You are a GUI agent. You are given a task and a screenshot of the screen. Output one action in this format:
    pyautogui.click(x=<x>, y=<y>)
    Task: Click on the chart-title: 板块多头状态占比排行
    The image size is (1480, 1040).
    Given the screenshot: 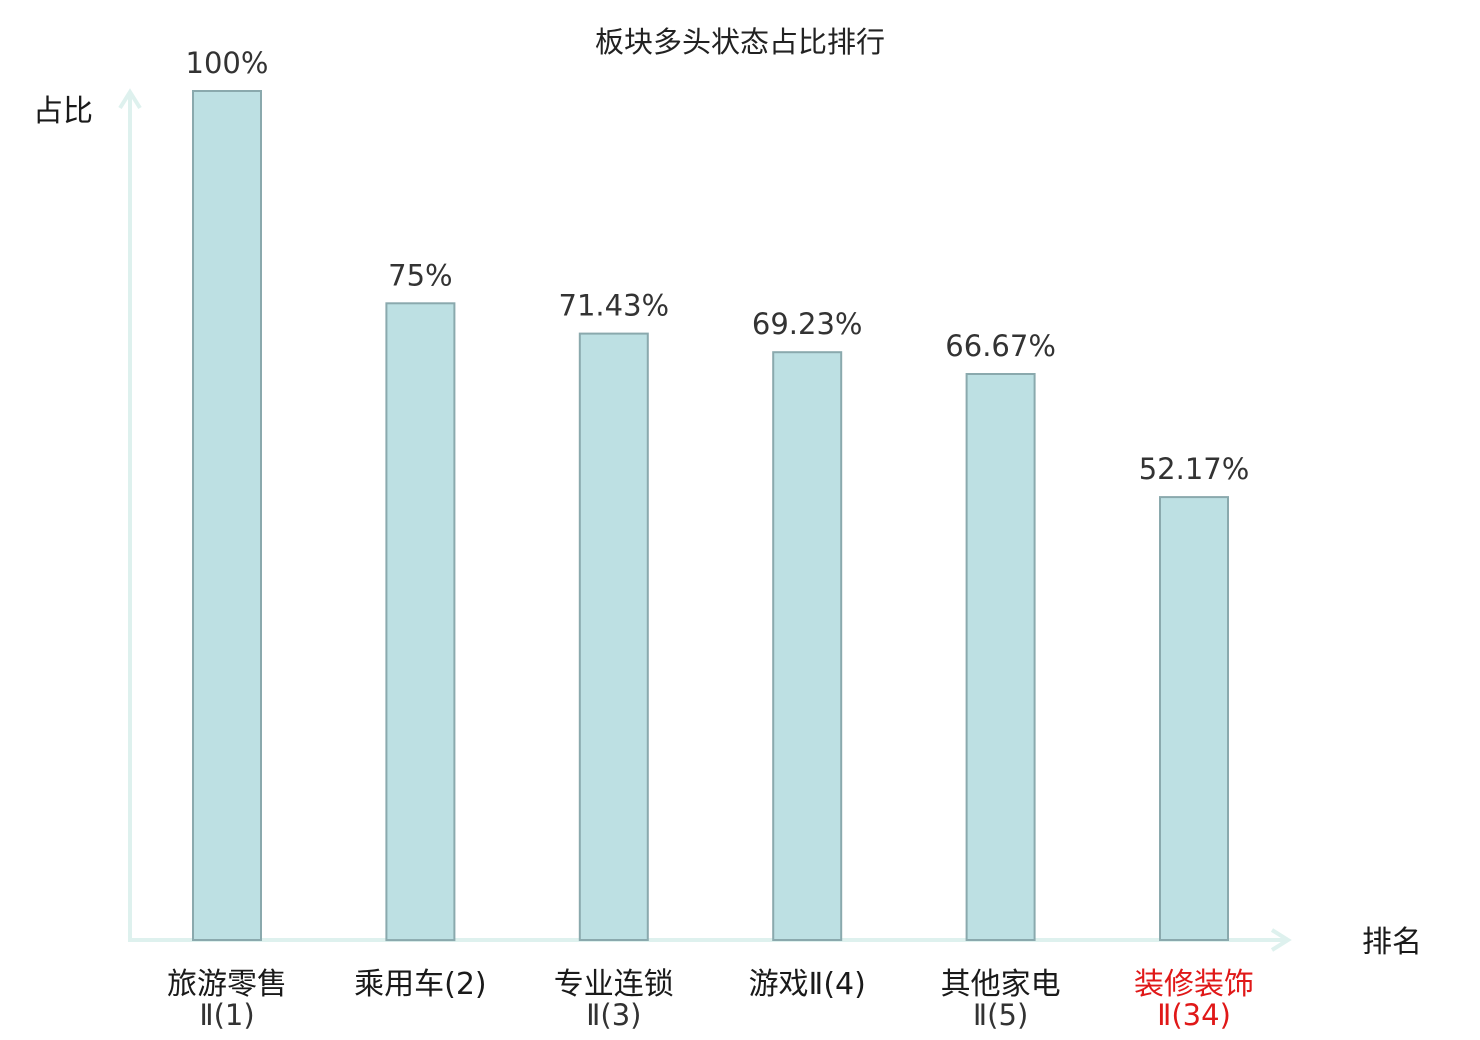 What is the action you would take?
    pyautogui.click(x=740, y=42)
    